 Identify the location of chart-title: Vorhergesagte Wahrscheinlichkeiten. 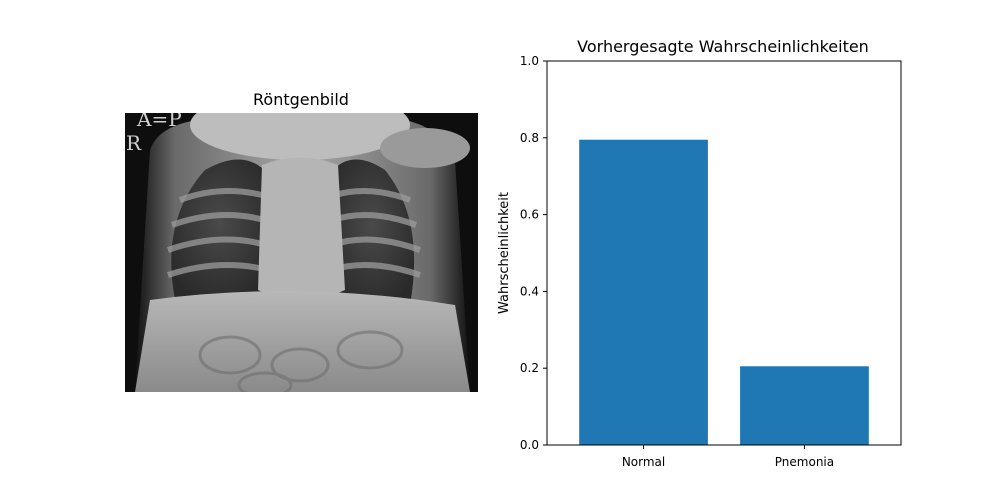
(723, 46).